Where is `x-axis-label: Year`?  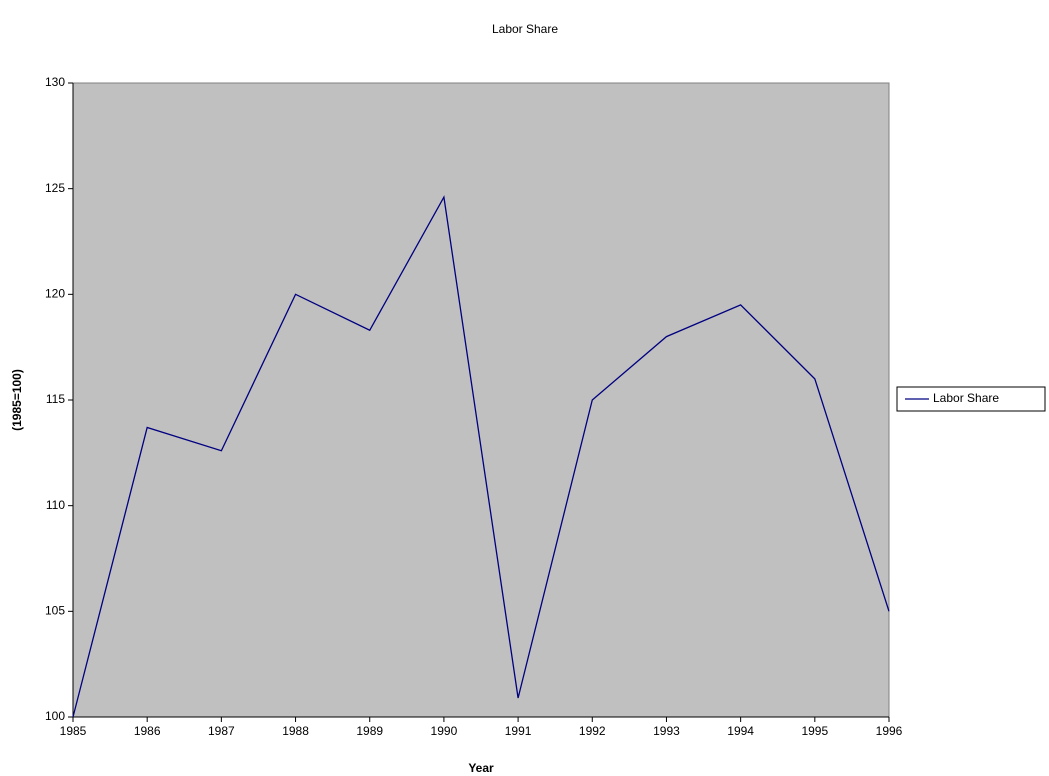
x-axis-label: Year is located at coordinates (481, 768).